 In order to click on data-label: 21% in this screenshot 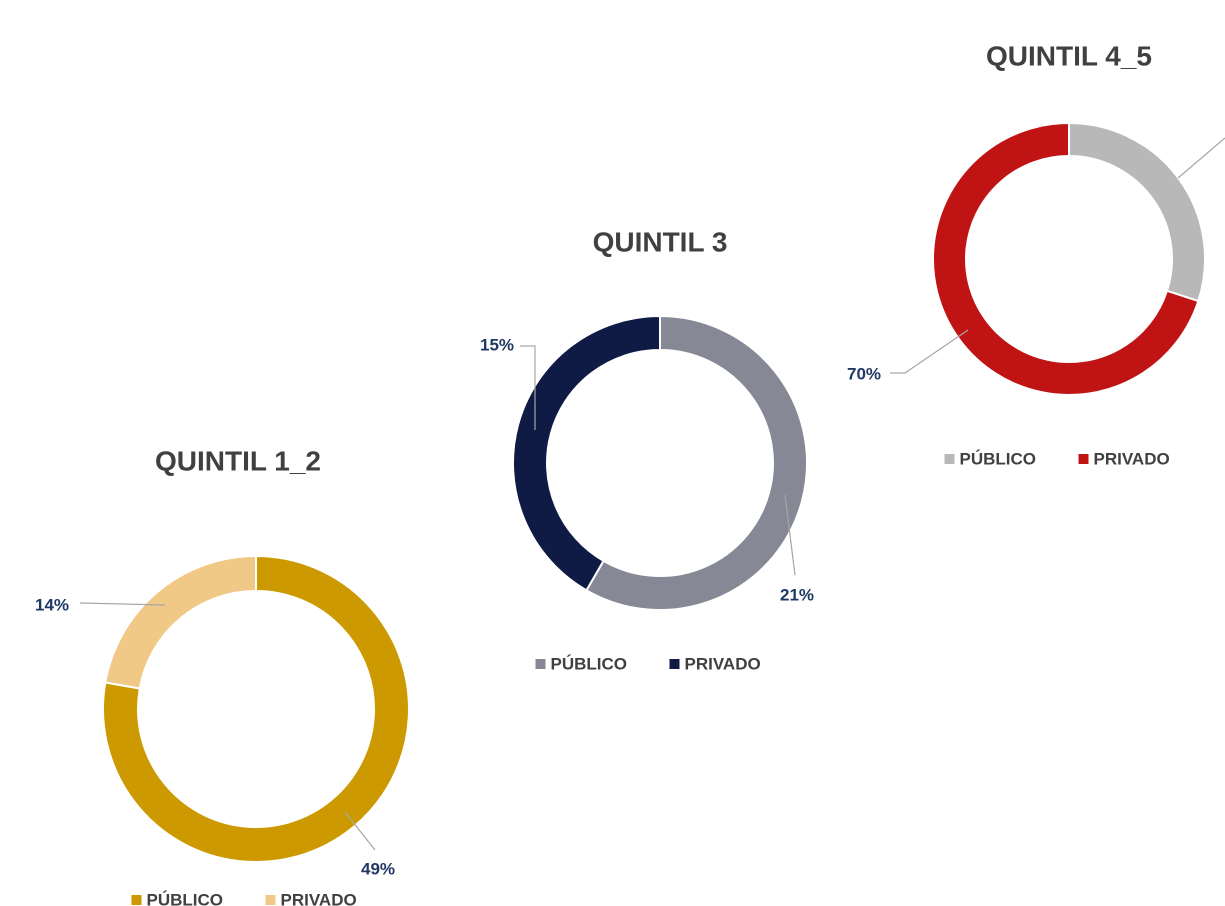, I will do `click(797, 594)`.